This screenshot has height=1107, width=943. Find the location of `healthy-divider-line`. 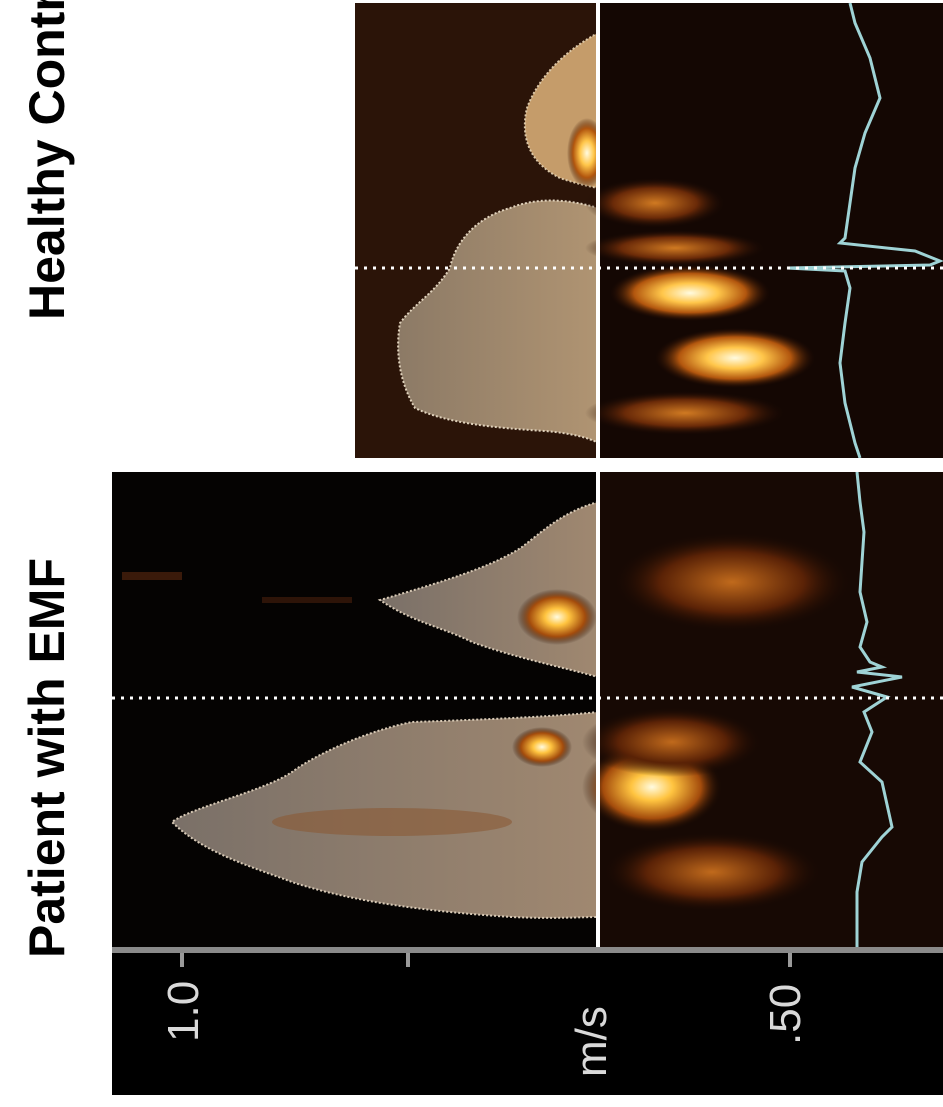

healthy-divider-line is located at coordinates (598, 230).